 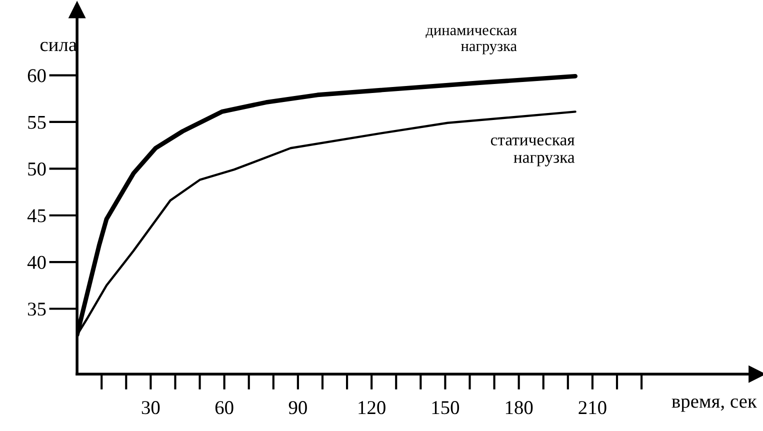 I want to click on x-tick-label: 120, so click(x=372, y=407).